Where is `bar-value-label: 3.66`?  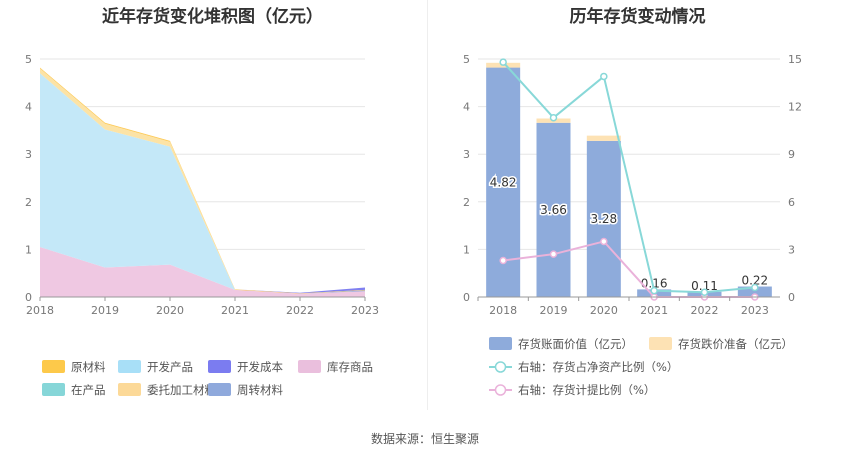 bar-value-label: 3.66 is located at coordinates (553, 210).